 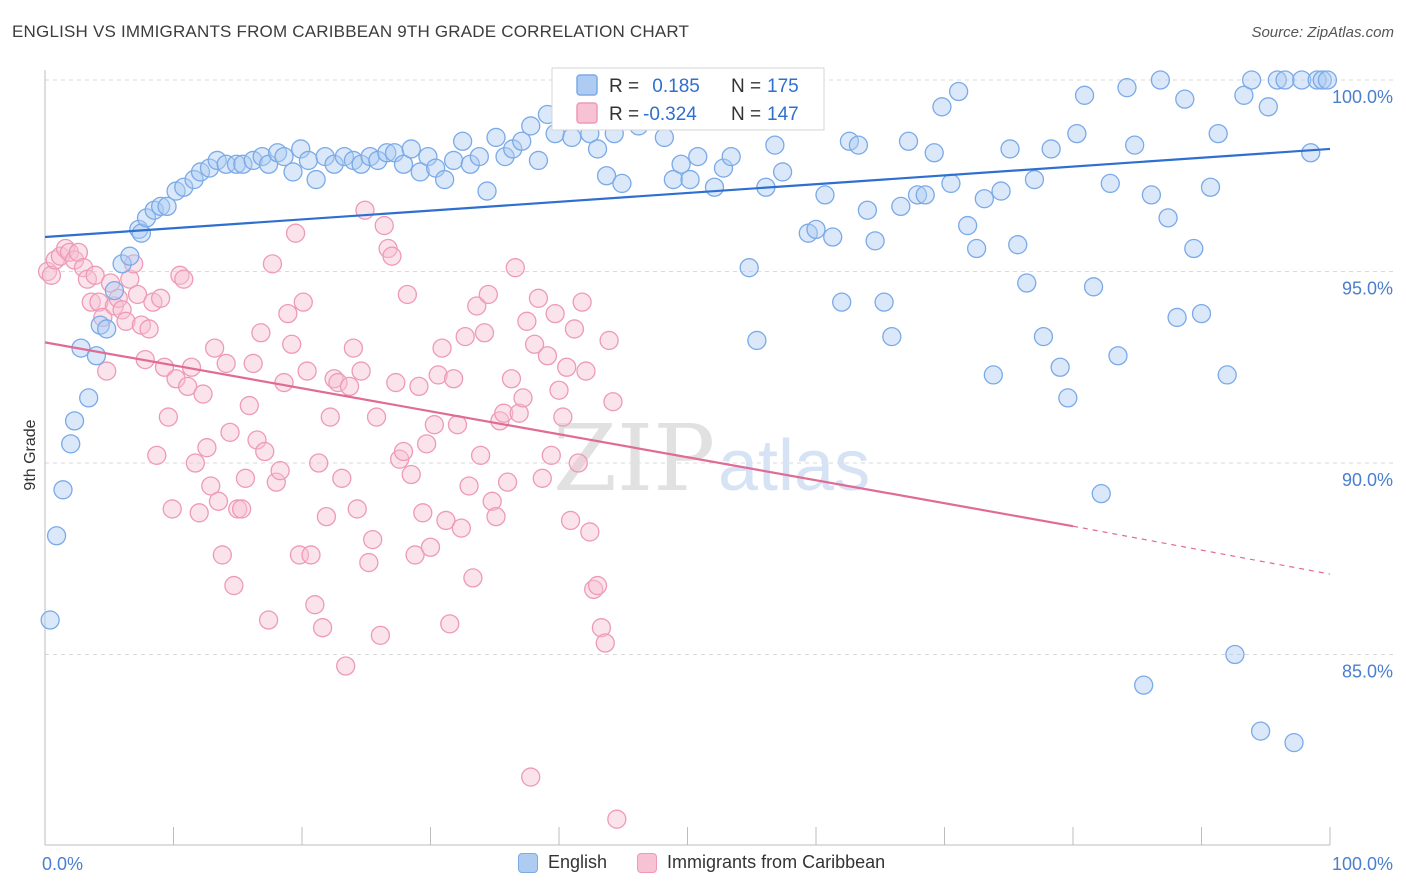 What do you see at coordinates (673, 86) in the screenshot?
I see `legend-english-r-value: 0.185` at bounding box center [673, 86].